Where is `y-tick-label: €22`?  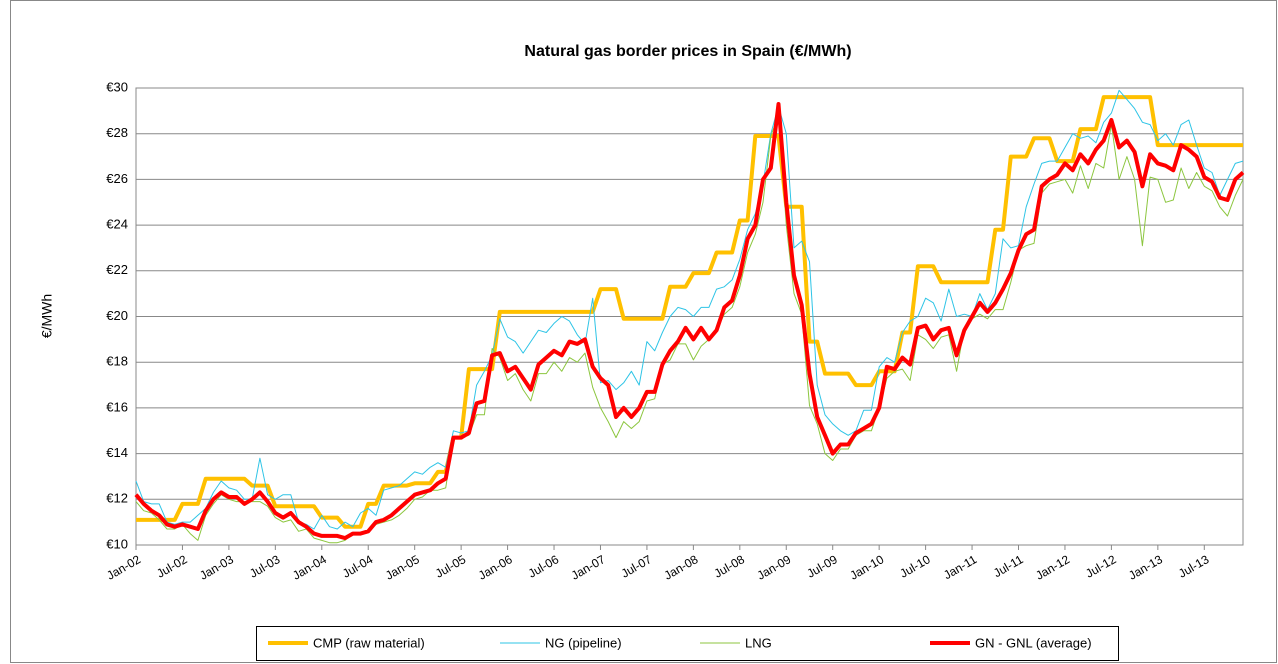
y-tick-label: €22 is located at coordinates (117, 269).